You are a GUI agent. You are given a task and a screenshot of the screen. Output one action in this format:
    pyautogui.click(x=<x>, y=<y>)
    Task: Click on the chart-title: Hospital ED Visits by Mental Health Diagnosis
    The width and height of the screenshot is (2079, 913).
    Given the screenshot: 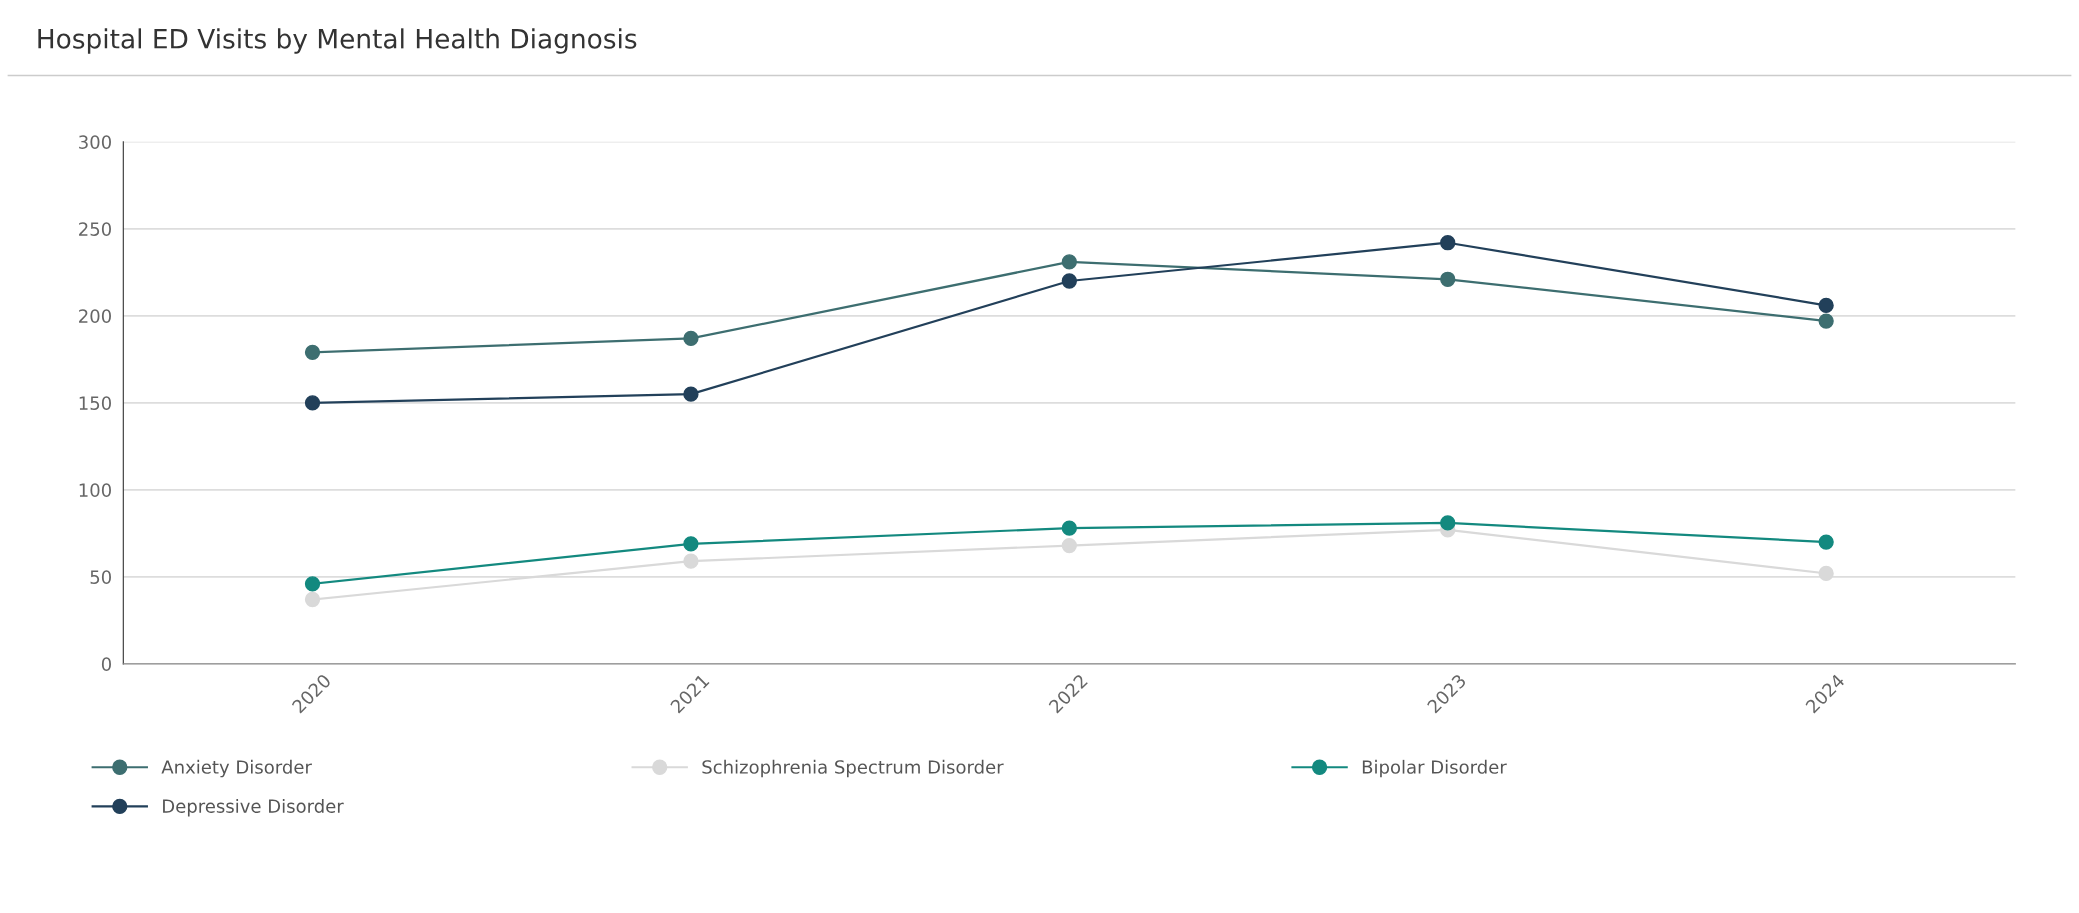 What is the action you would take?
    pyautogui.click(x=337, y=41)
    